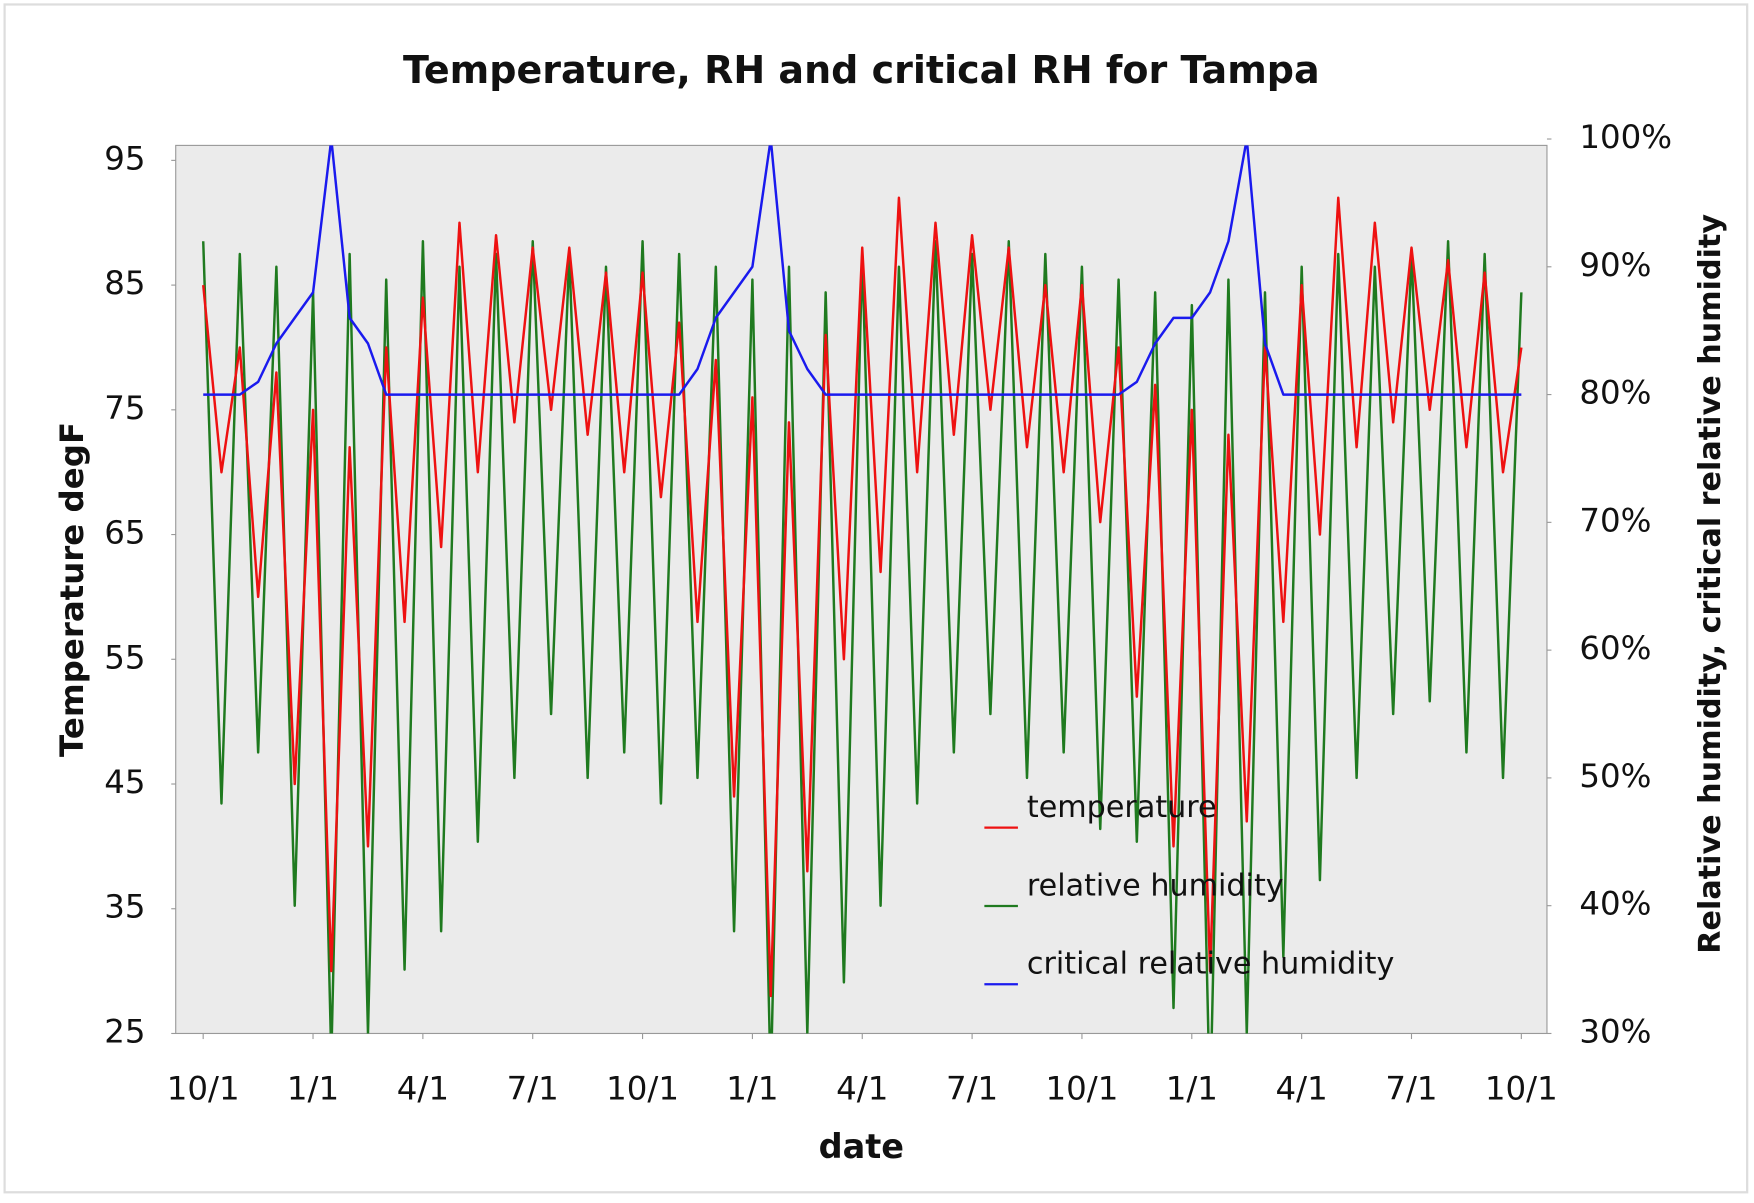 This screenshot has height=1203, width=1754. Describe the element at coordinates (861, 1146) in the screenshot. I see `x-axis-title: date` at that location.